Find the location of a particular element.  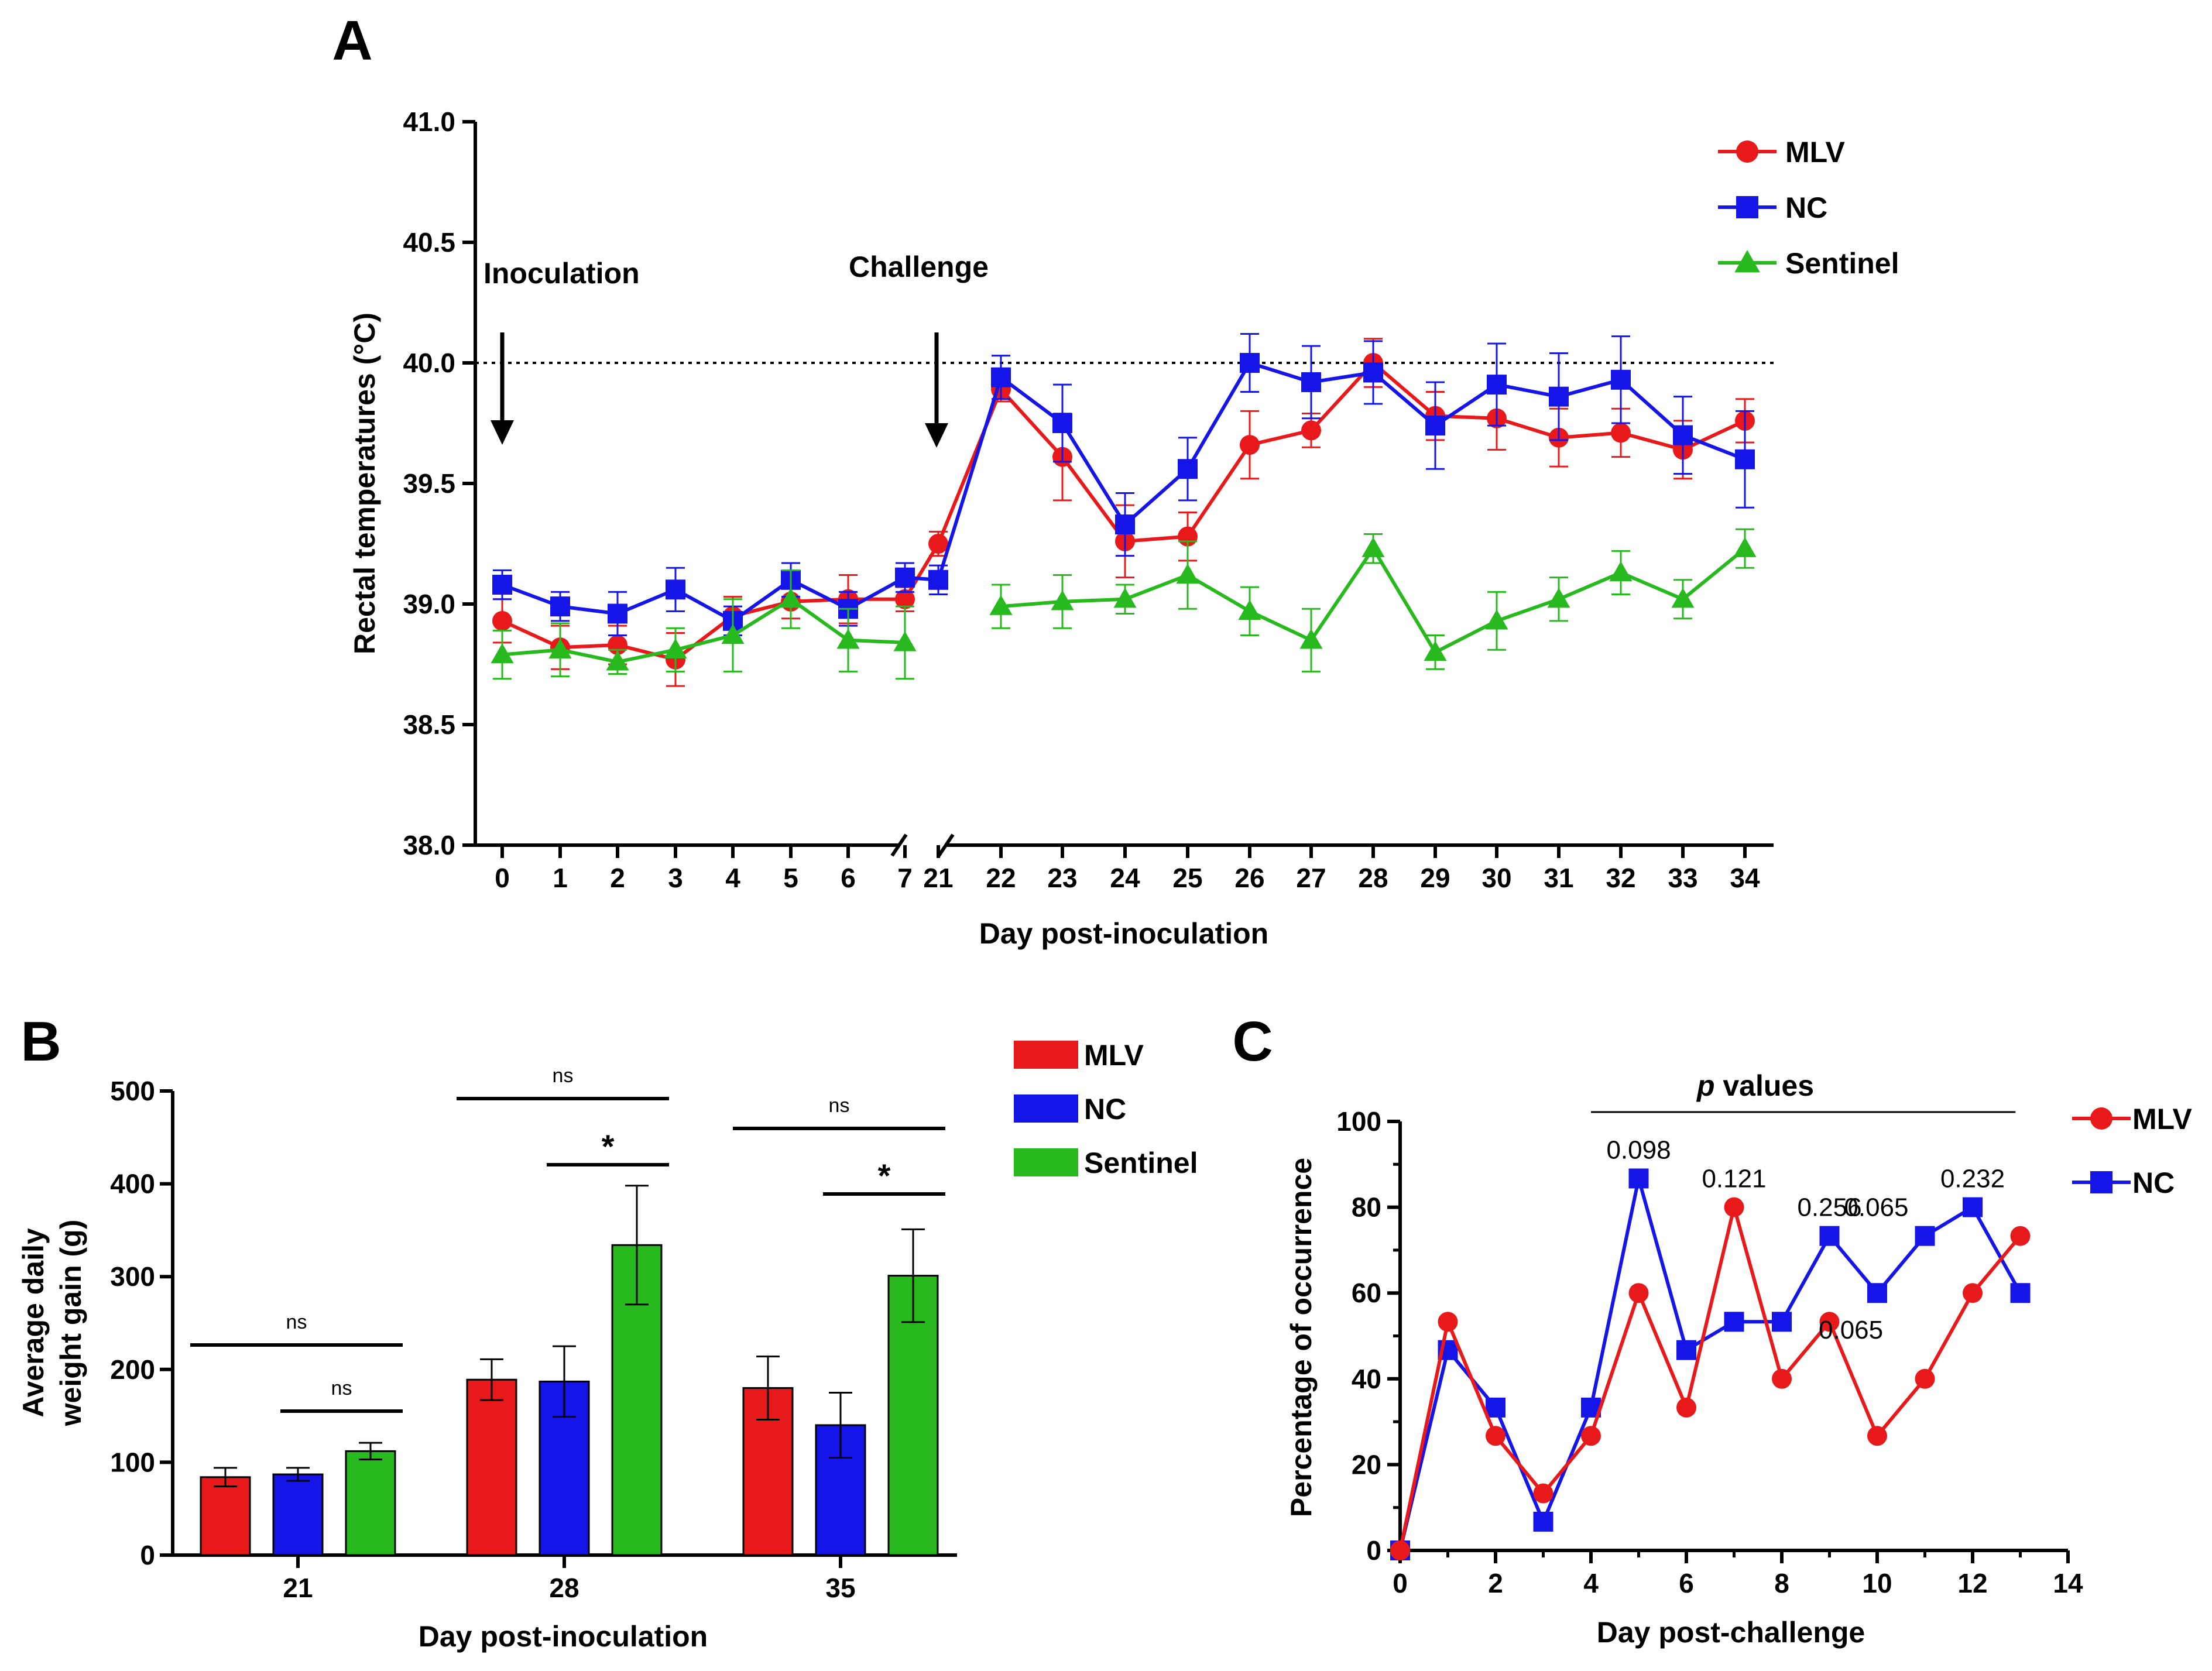

x-tick-label: 0 is located at coordinates (1400, 1583).